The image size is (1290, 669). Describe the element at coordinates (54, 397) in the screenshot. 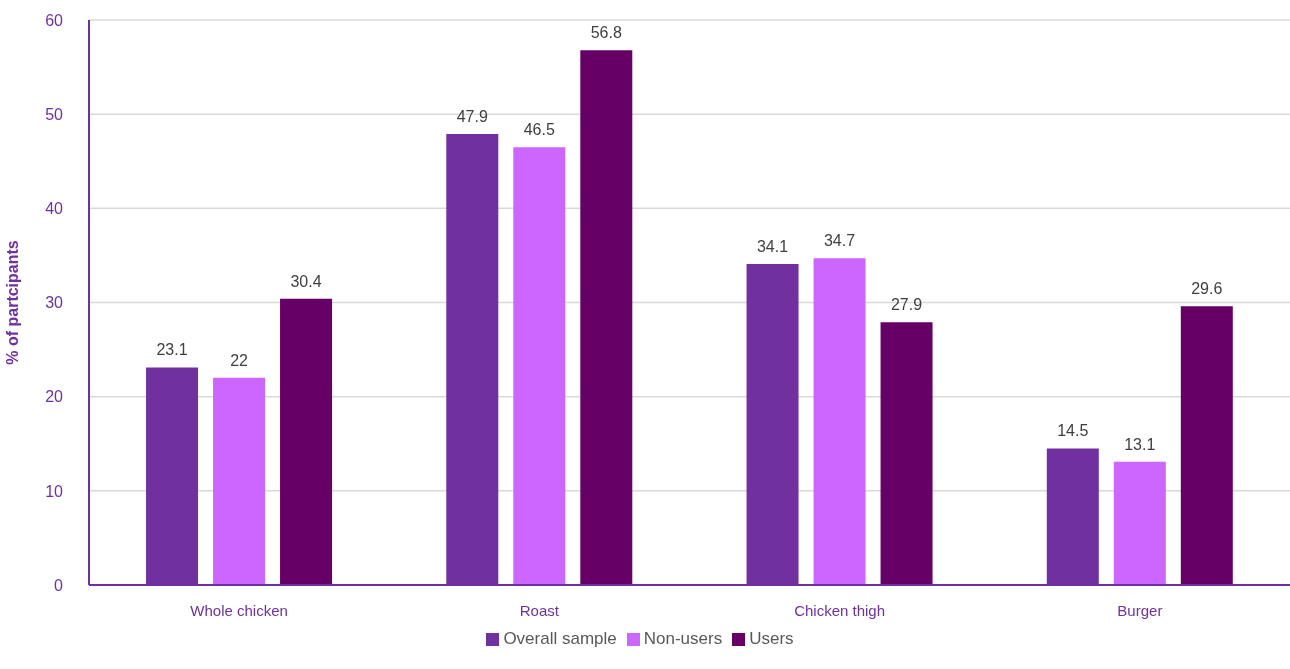

I see `y-tick-label: 20` at that location.